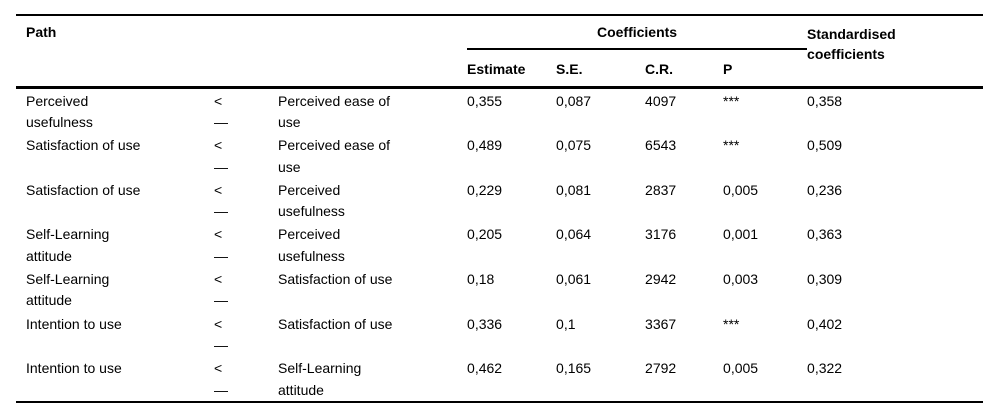  What do you see at coordinates (320, 379) in the screenshot?
I see `path-source-cell: Self-Learning attitude` at bounding box center [320, 379].